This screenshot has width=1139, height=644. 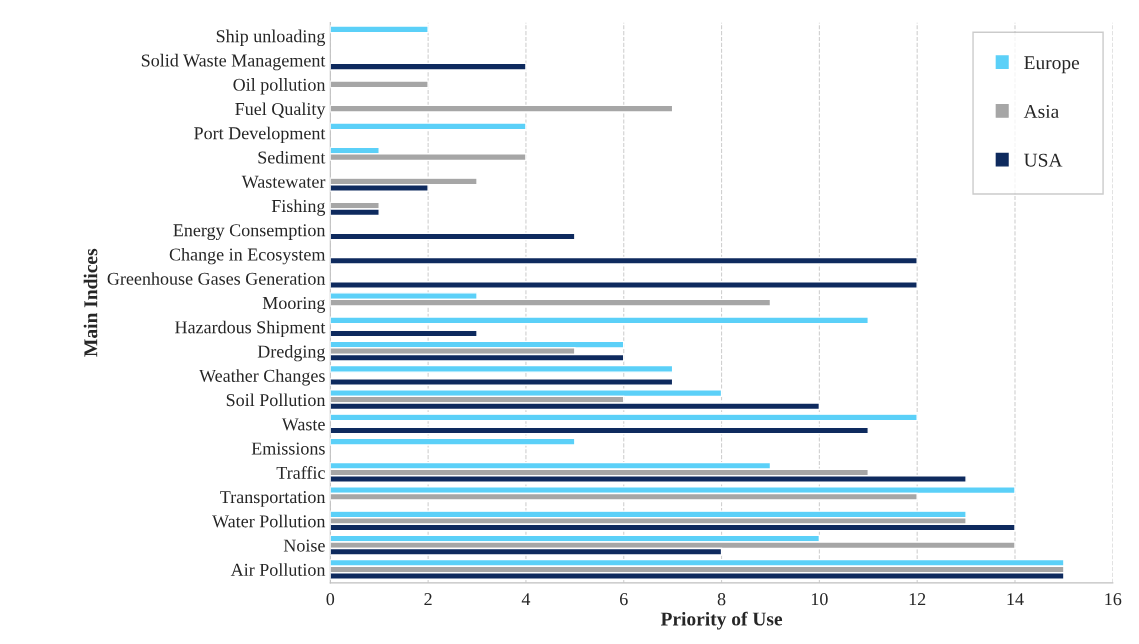 I want to click on y-tick-label: Greenhouse Gases Generation, so click(x=216, y=278).